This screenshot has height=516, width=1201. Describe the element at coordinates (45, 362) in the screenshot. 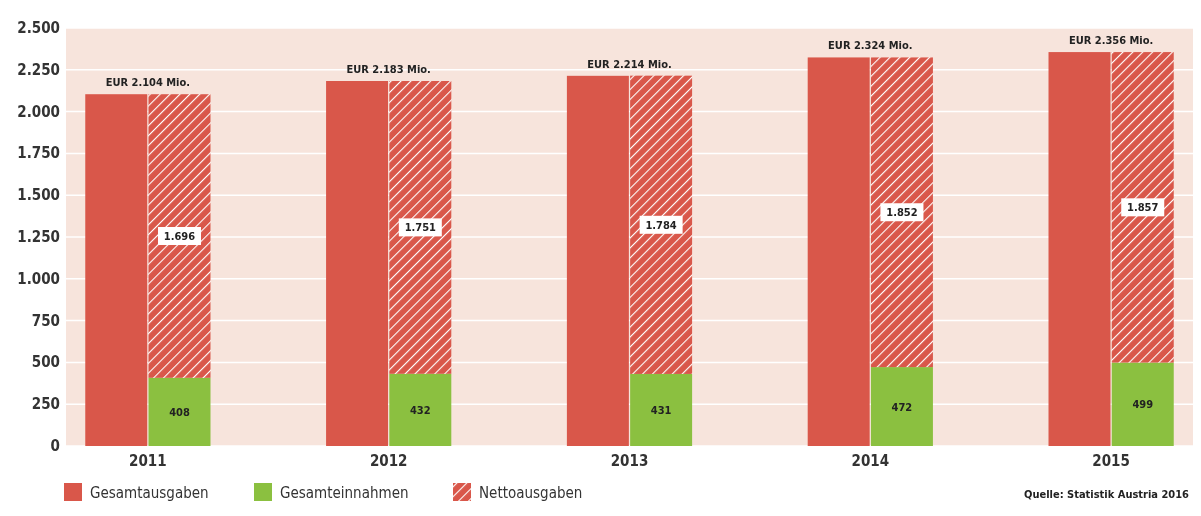

I see `y-tick-label: 500` at that location.